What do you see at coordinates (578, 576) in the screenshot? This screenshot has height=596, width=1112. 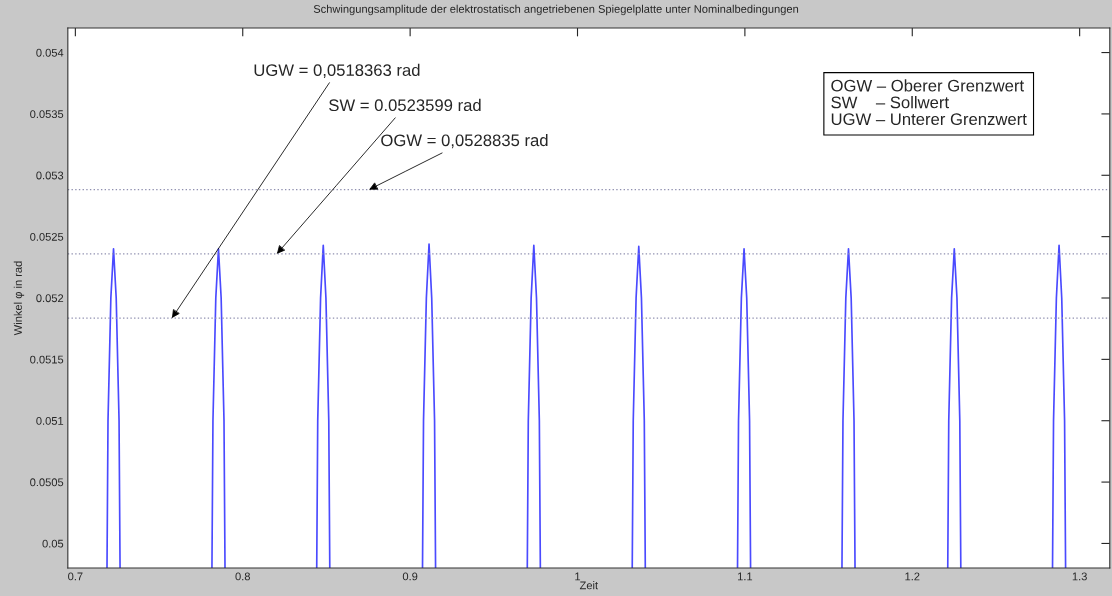 I see `x-tick-label: 1` at bounding box center [578, 576].